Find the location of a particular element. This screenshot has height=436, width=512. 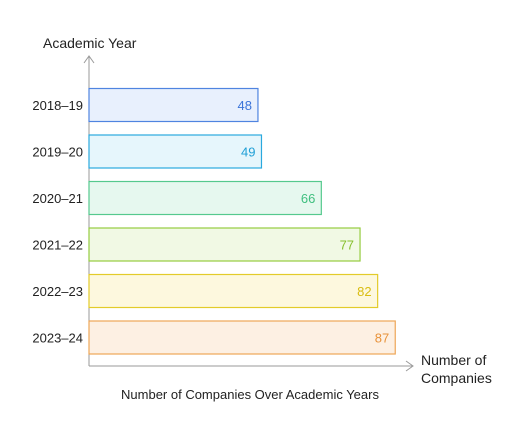

y-tick-label: 2019–20 is located at coordinates (57, 152).